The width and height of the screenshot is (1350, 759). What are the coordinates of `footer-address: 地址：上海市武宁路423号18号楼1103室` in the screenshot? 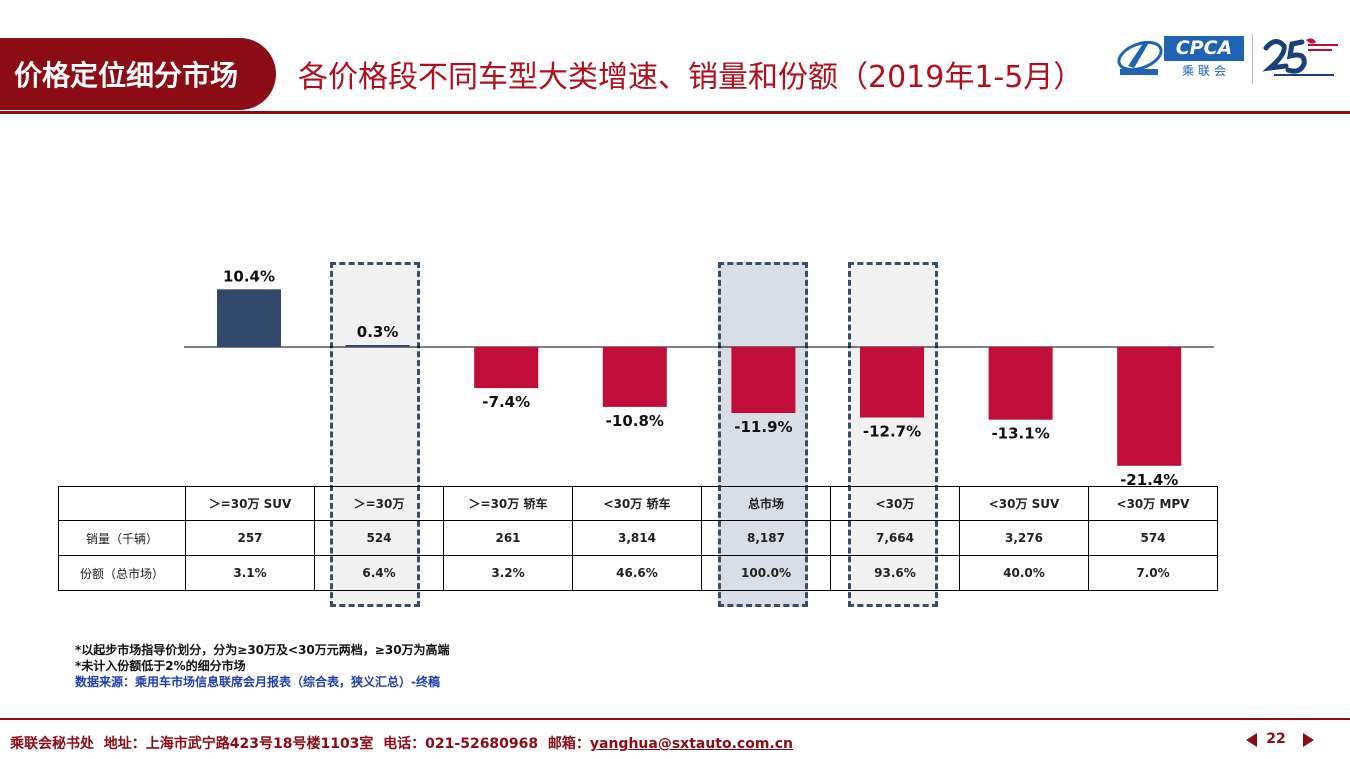 It's located at (238, 744).